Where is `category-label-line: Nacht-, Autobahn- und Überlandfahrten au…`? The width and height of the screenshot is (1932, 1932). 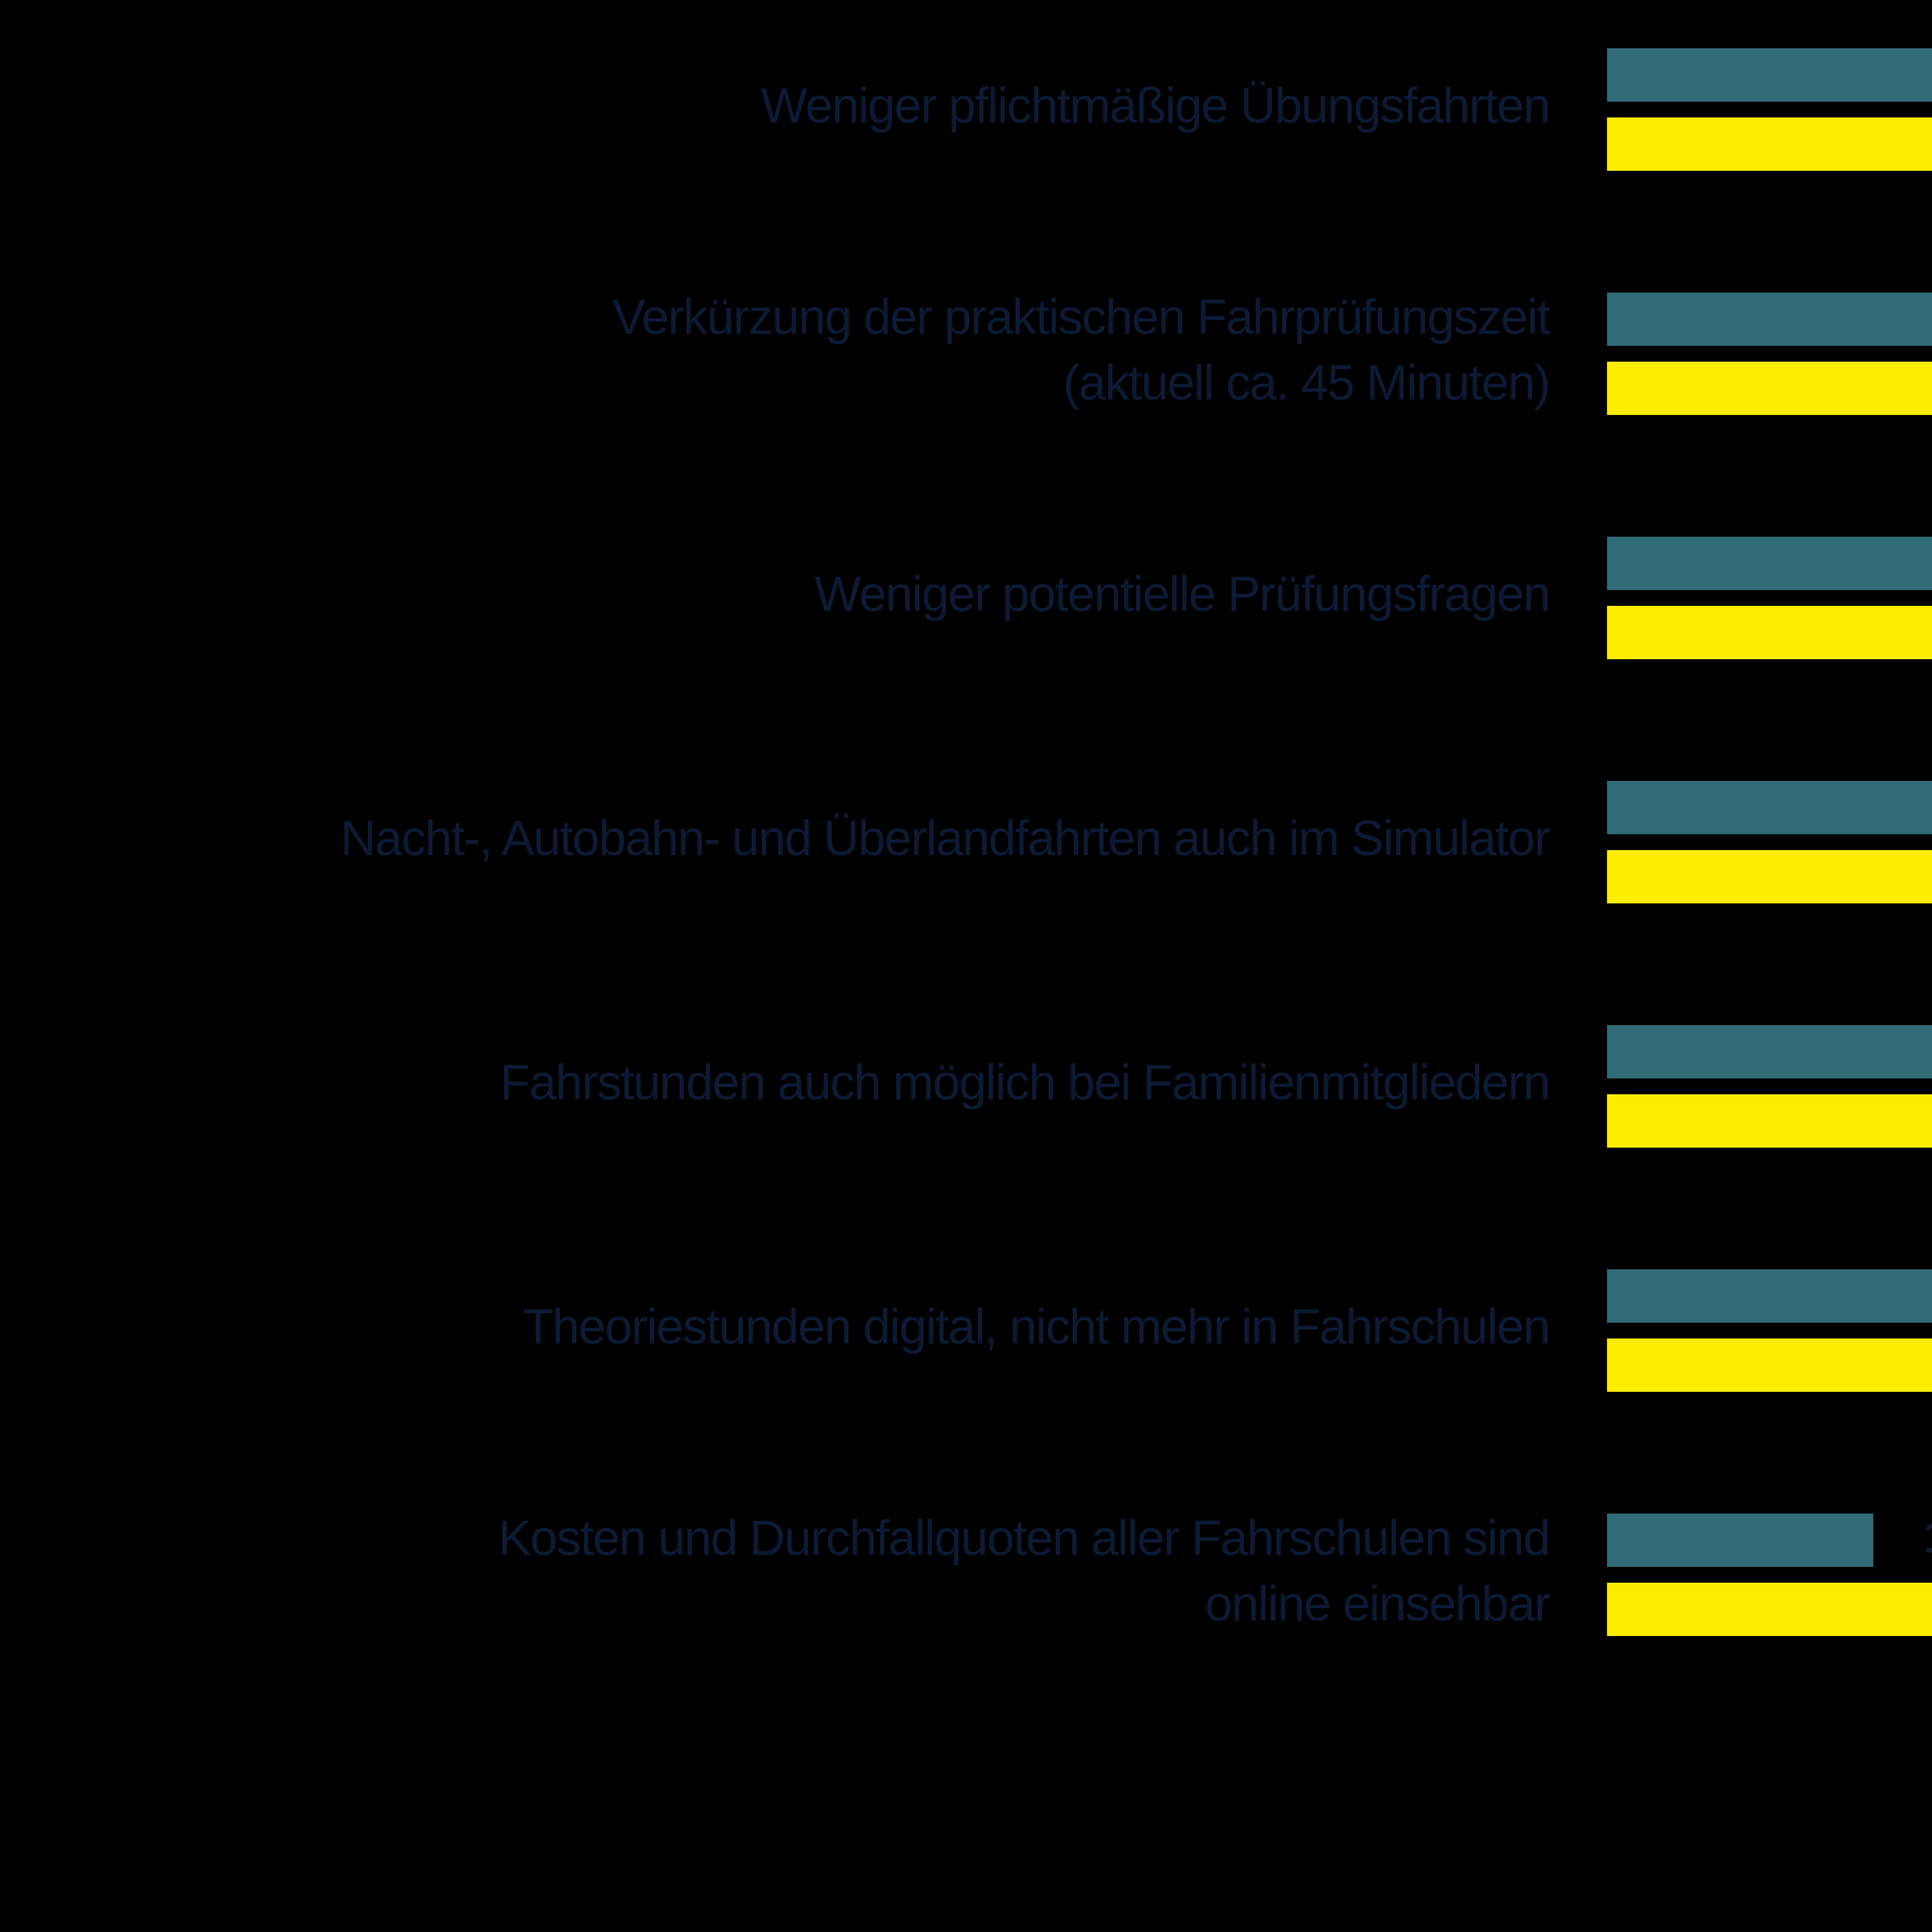
category-label-line: Nacht-, Autobahn- und Überlandfahrten au… is located at coordinates (946, 838).